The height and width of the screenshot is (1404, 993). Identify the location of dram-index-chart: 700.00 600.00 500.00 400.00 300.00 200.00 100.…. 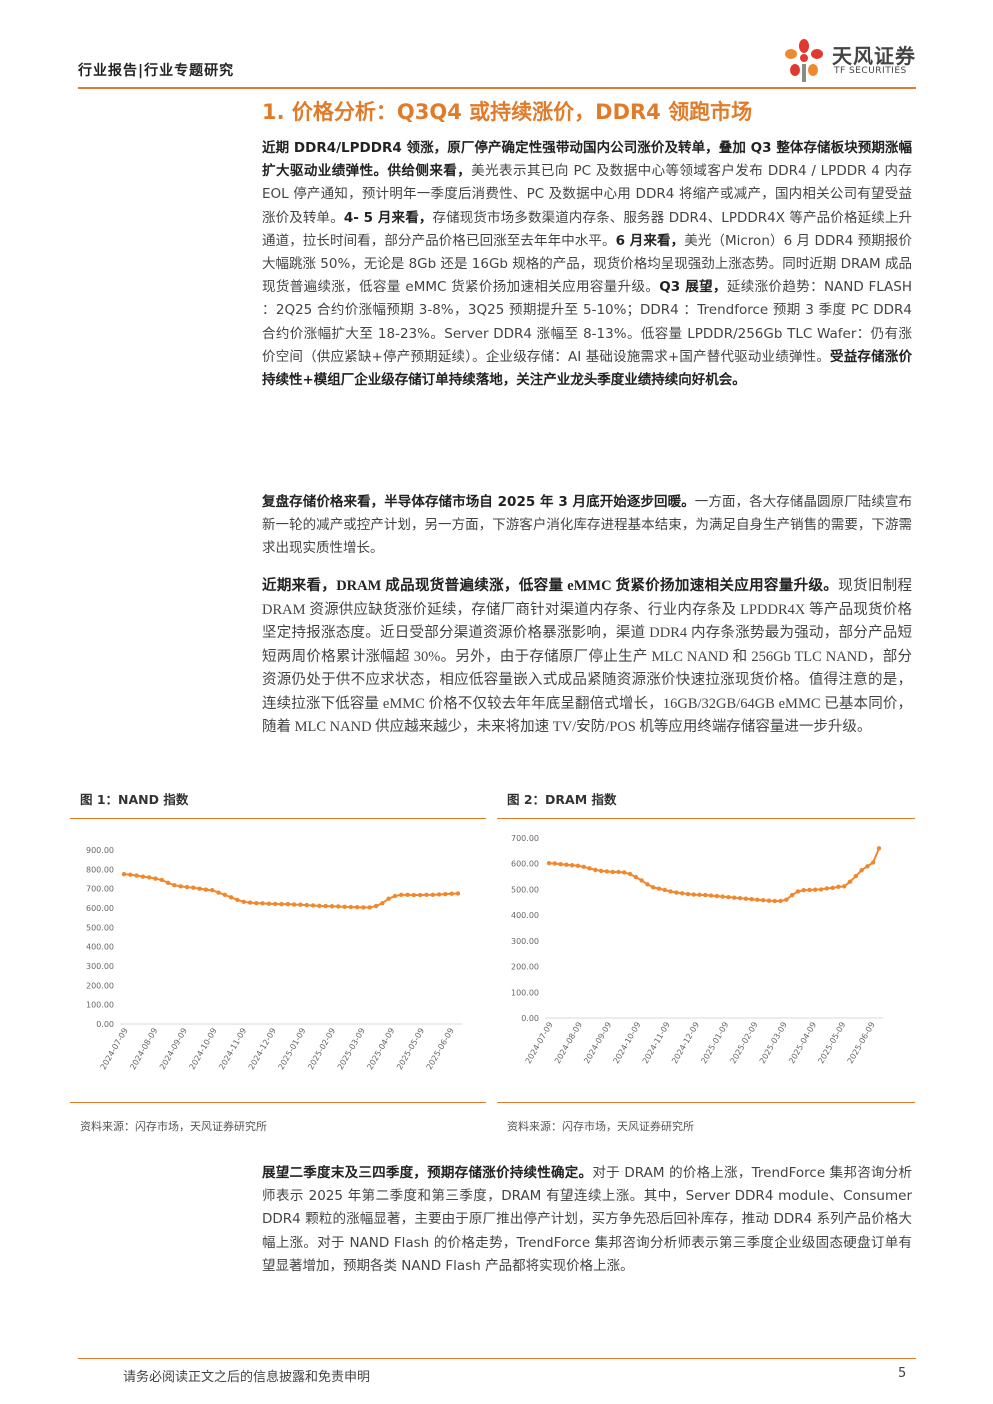
(697, 950).